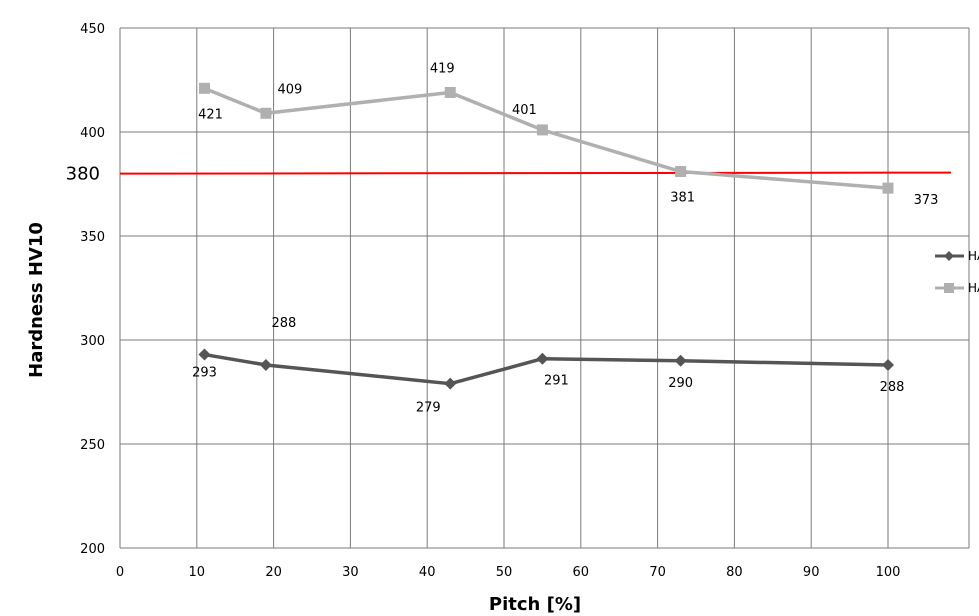 The height and width of the screenshot is (616, 979). Describe the element at coordinates (92, 341) in the screenshot. I see `y-tick-label: 300` at that location.